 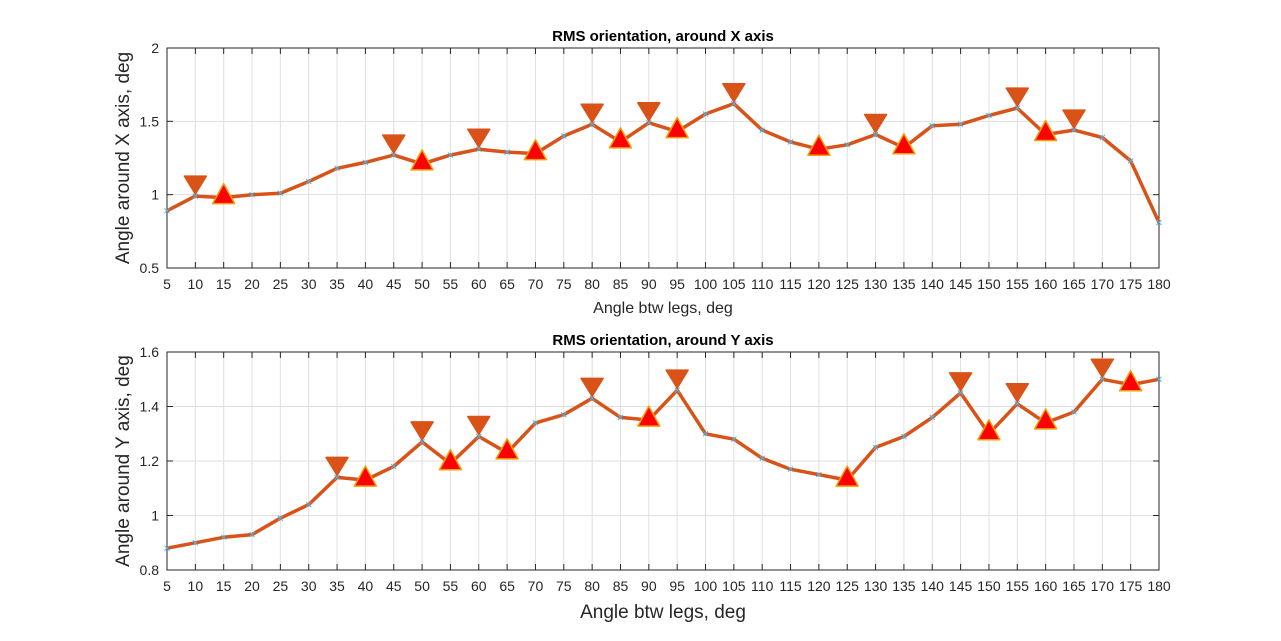 I want to click on x-tick-label: 110, so click(x=762, y=284).